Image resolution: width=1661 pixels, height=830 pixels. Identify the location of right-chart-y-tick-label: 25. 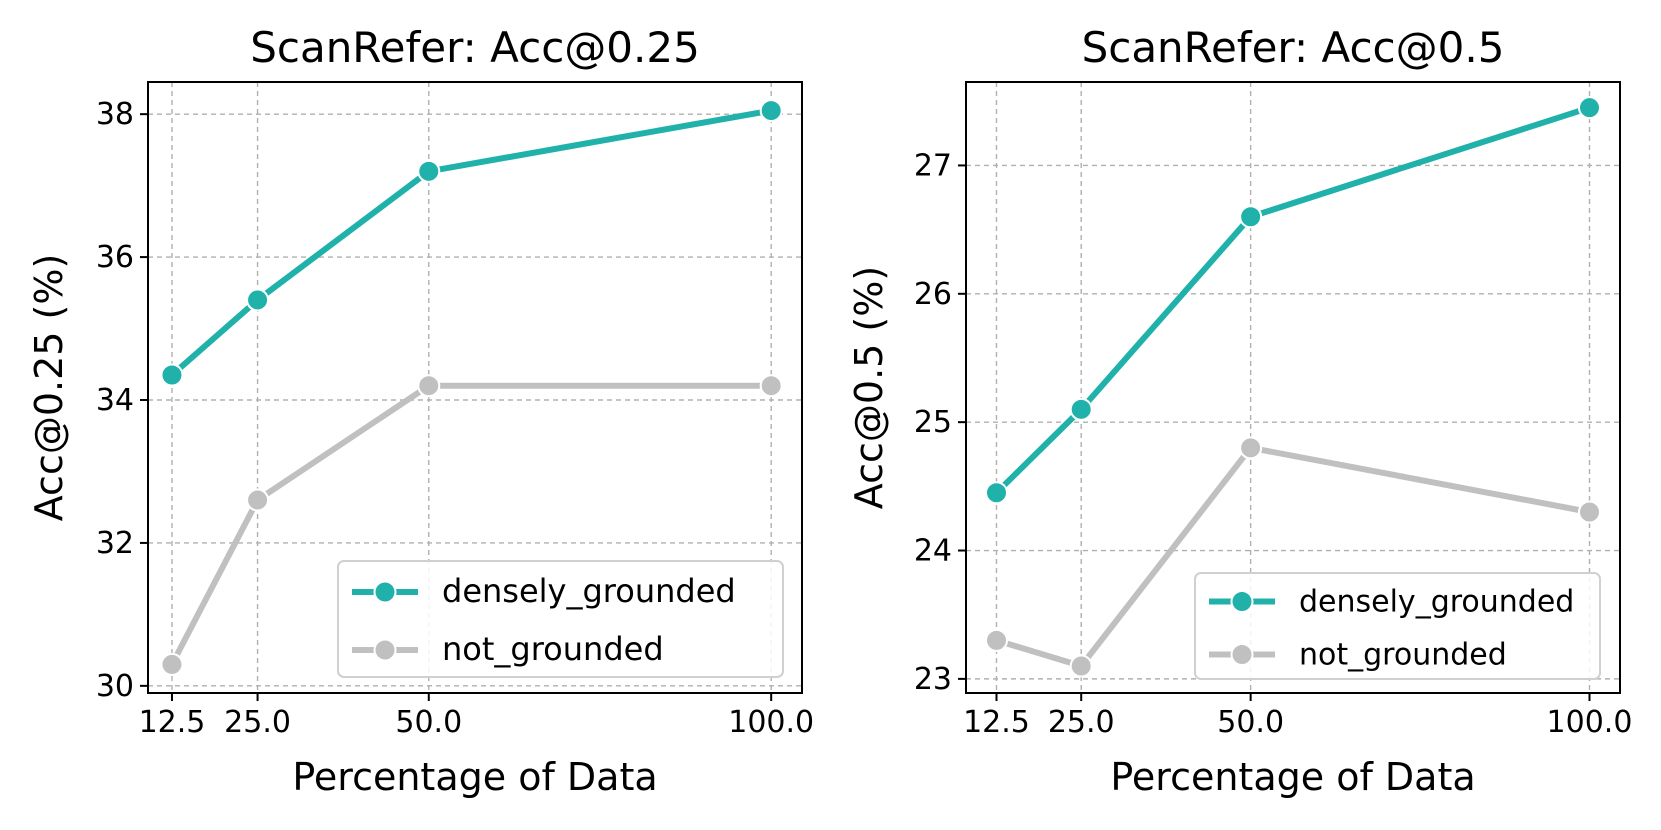
(933, 422).